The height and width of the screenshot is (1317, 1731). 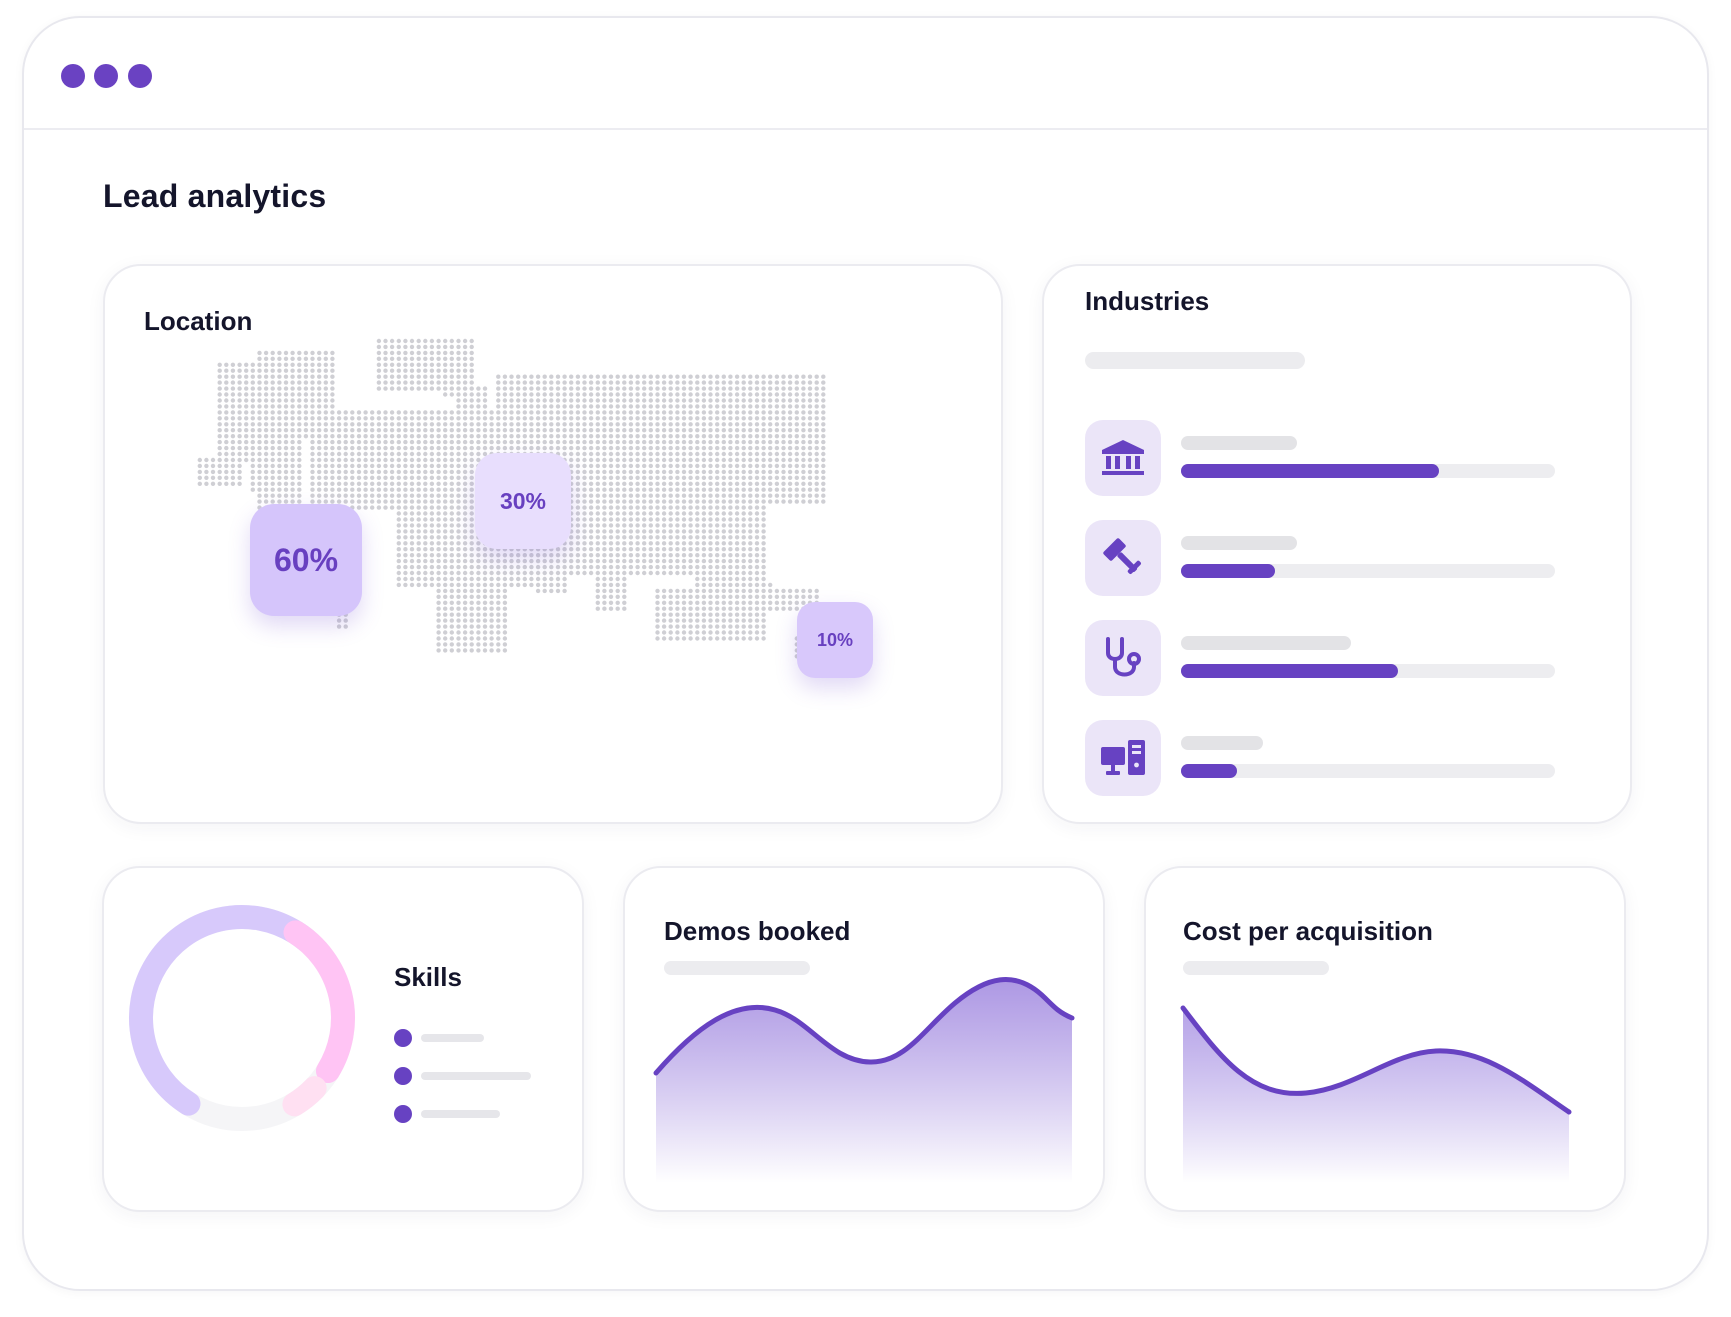 What do you see at coordinates (737, 968) in the screenshot?
I see `demos-booked-subtitle-placeholder` at bounding box center [737, 968].